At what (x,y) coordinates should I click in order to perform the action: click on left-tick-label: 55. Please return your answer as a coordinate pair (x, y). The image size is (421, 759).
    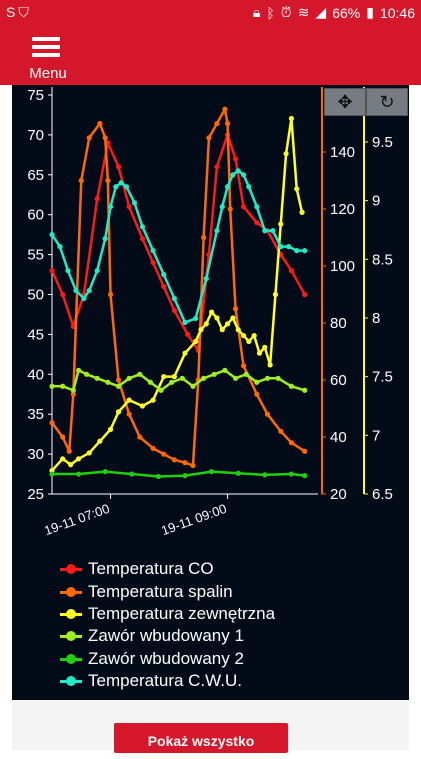
    Looking at the image, I should click on (35, 255).